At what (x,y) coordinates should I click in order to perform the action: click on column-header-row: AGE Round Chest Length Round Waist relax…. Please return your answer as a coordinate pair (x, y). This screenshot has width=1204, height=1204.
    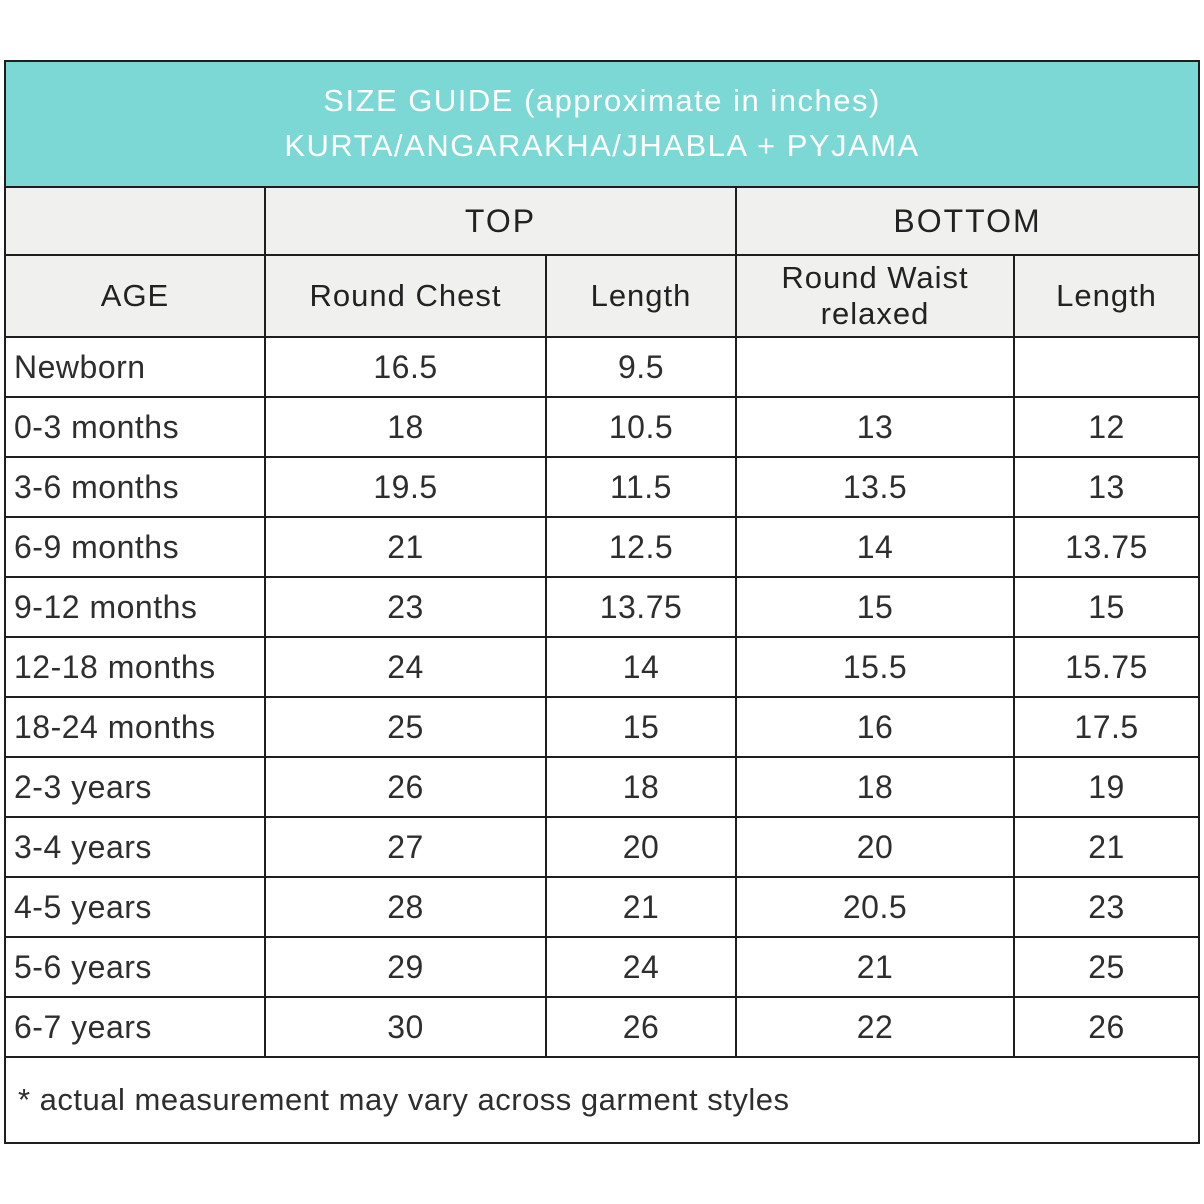
    Looking at the image, I should click on (602, 296).